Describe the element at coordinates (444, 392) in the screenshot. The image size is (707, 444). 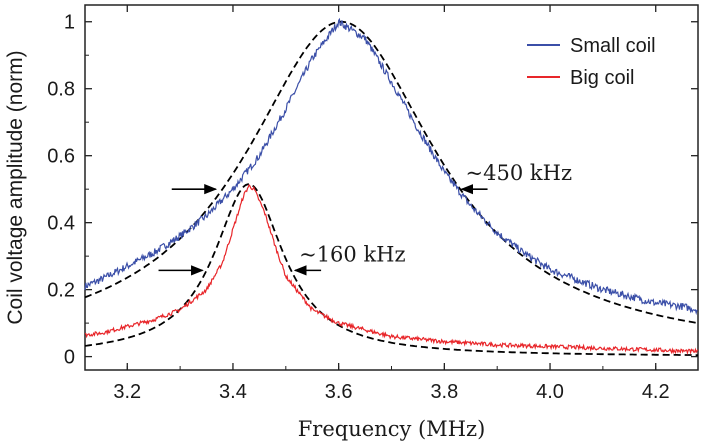
I see `x-tick-label: 3.8` at that location.